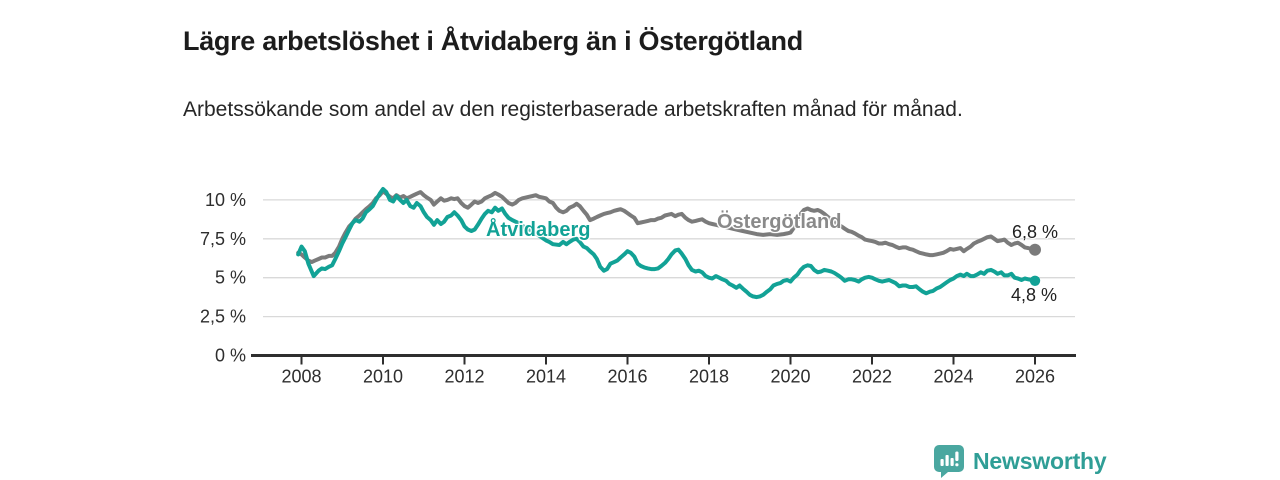  Describe the element at coordinates (666, 227) in the screenshot. I see `series-line-ostergotland` at that location.